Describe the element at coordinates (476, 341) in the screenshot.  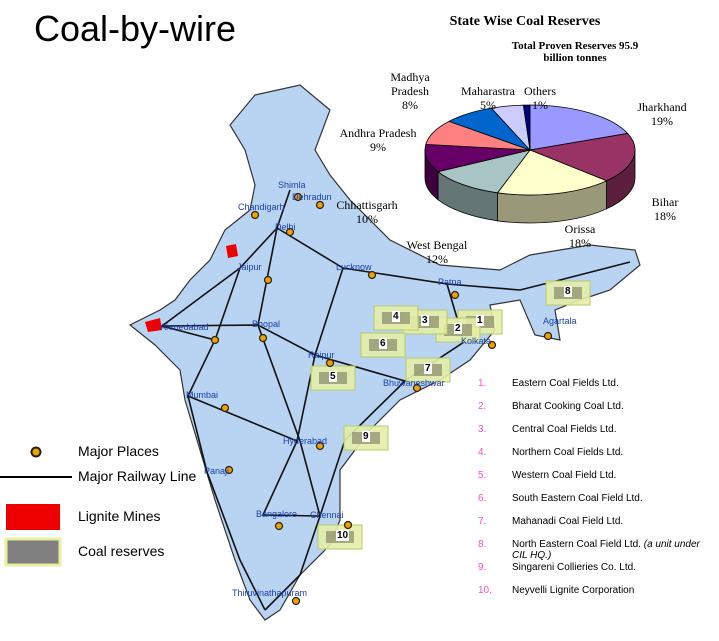
I see `city-label: Kolkata` at that location.